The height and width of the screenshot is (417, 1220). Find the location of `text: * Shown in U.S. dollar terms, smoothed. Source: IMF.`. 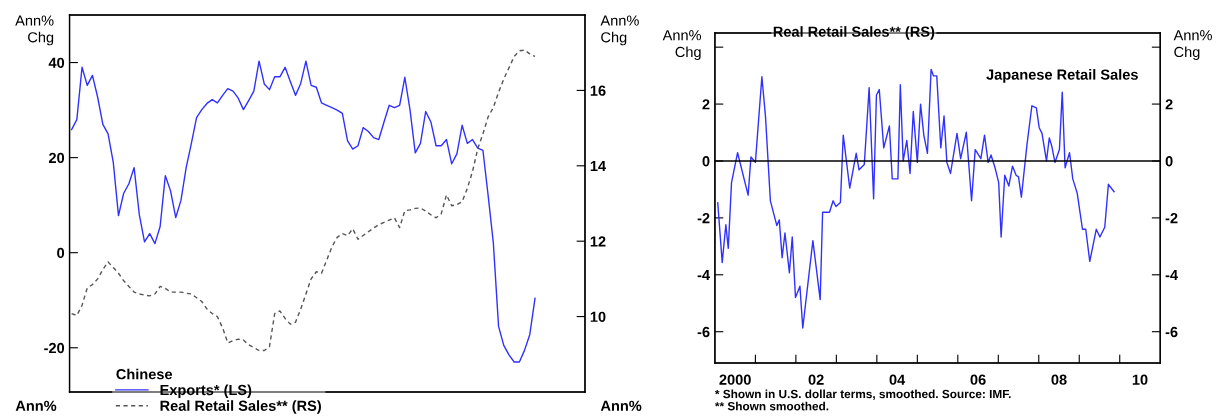

text: * Shown in U.S. dollar terms, smoothed. Source: IMF. is located at coordinates (862, 394).